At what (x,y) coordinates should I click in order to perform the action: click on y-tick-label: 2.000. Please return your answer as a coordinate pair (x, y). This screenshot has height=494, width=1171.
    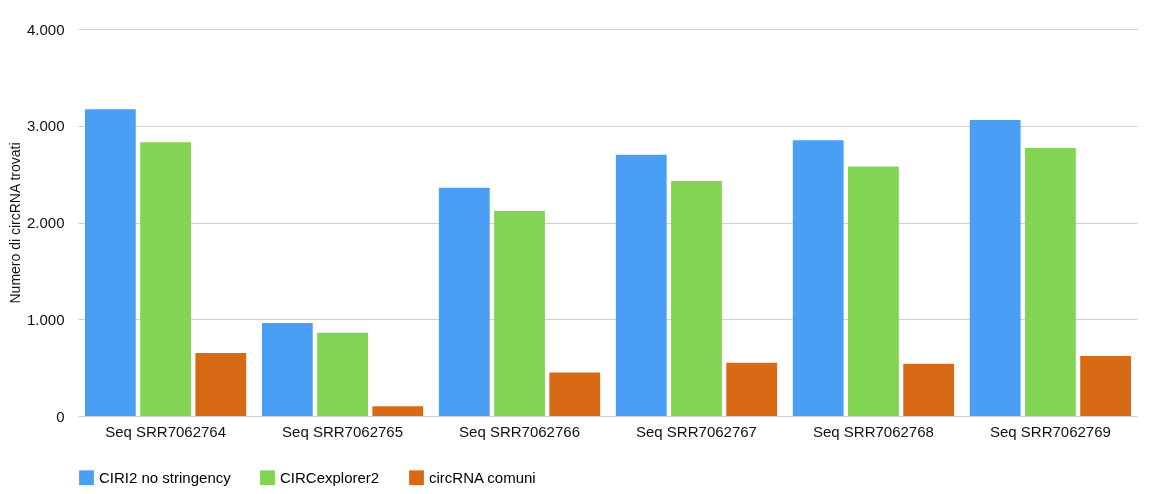
    Looking at the image, I should click on (45, 222).